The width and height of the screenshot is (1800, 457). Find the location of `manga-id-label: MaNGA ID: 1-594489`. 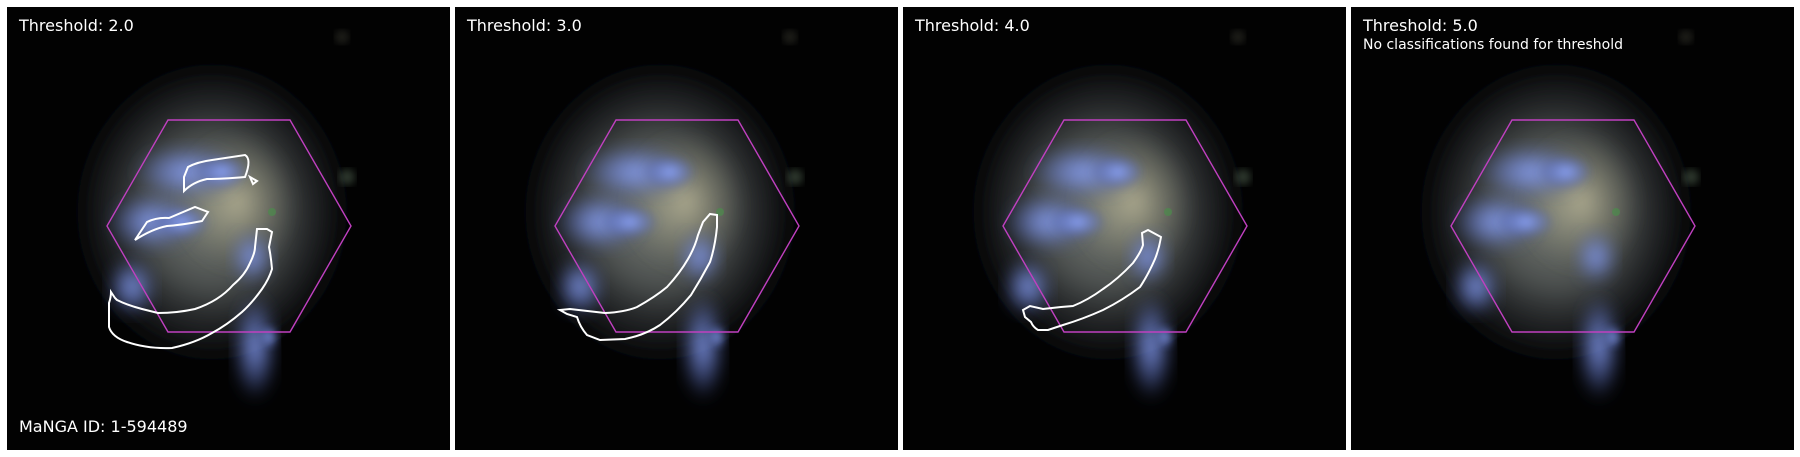

manga-id-label: MaNGA ID: 1-594489 is located at coordinates (103, 426).